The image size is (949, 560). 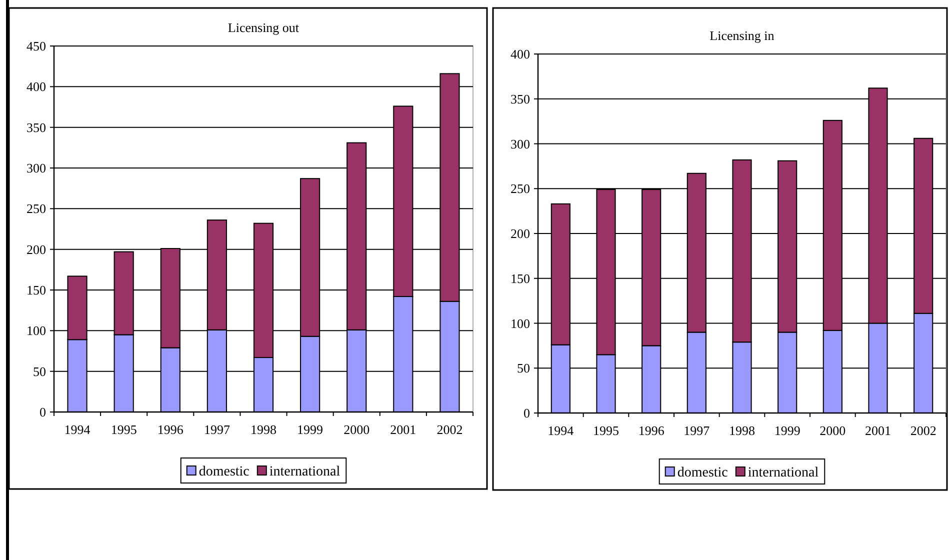 What do you see at coordinates (264, 27) in the screenshot?
I see `chart-title: Licensing out` at bounding box center [264, 27].